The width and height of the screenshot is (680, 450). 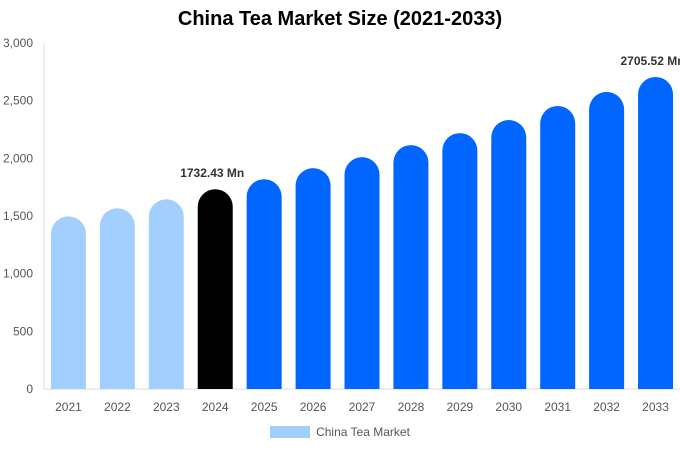 What do you see at coordinates (607, 240) in the screenshot?
I see `bar-2032` at bounding box center [607, 240].